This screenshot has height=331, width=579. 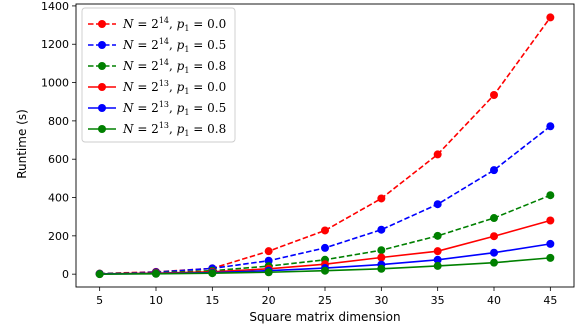 I want to click on x-tick-label: 25, so click(x=325, y=300).